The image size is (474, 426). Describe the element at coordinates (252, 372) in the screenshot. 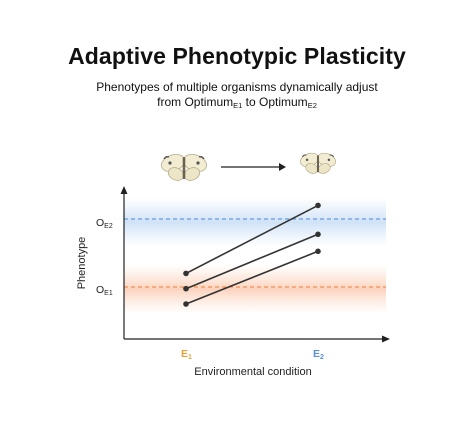

I see `x-axis-label: Environmental condition` at that location.